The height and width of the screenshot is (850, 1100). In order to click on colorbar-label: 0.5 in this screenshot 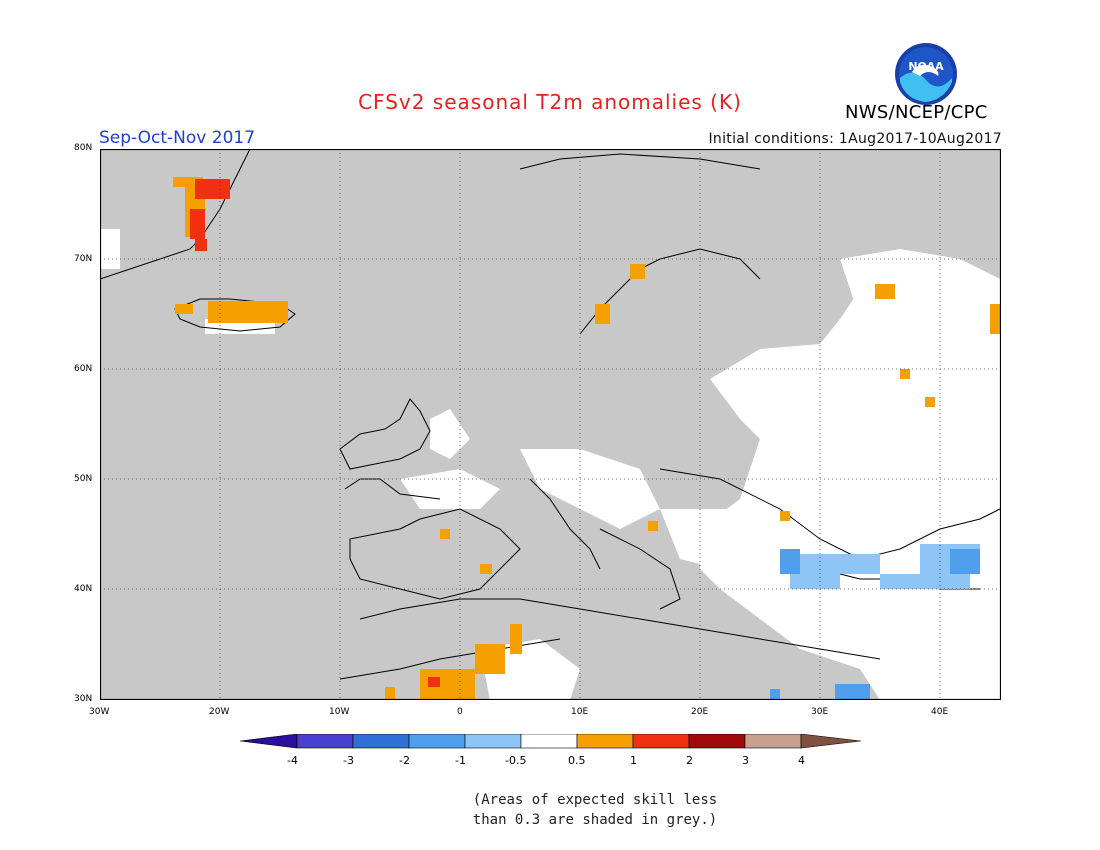, I will do `click(577, 760)`.